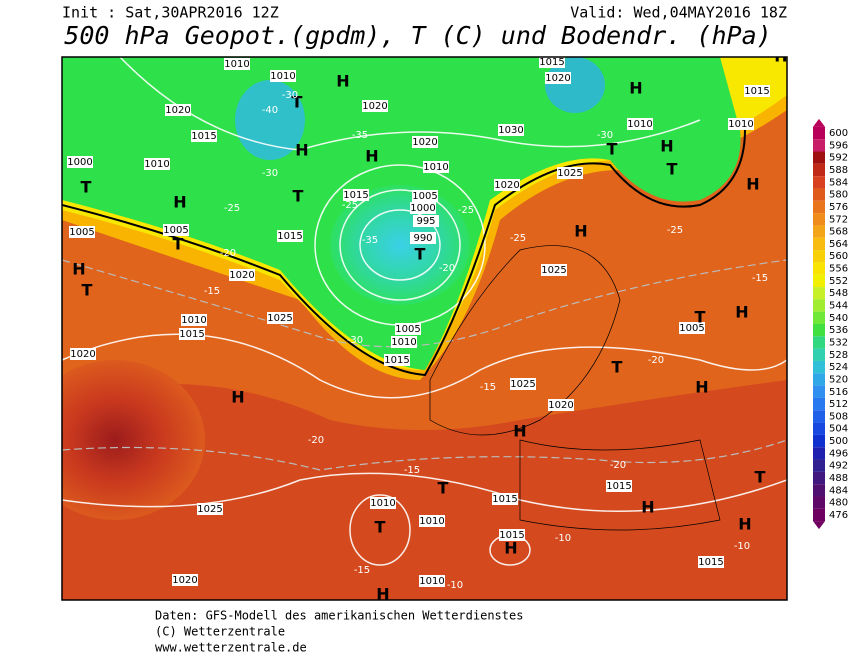 The width and height of the screenshot is (850, 661). Describe the element at coordinates (270, 110) in the screenshot. I see `temperature-label: -40` at that location.